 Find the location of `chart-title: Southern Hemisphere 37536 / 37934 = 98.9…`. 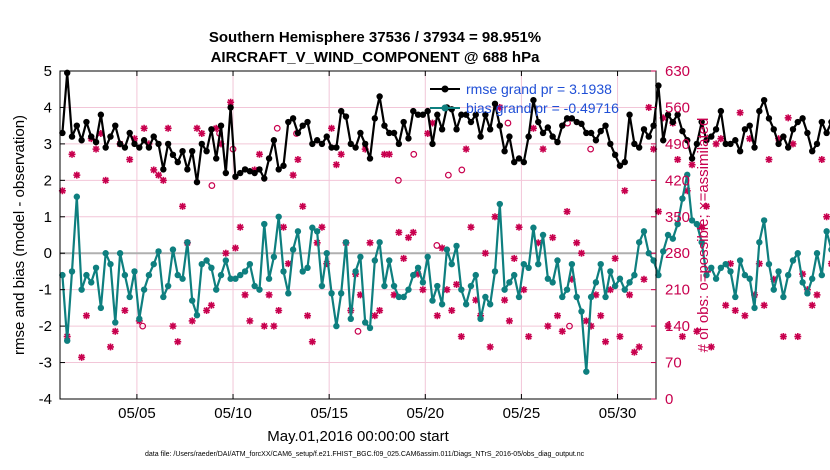

chart-title: Southern Hemisphere 37536 / 37934 = 98.9… is located at coordinates (375, 37).